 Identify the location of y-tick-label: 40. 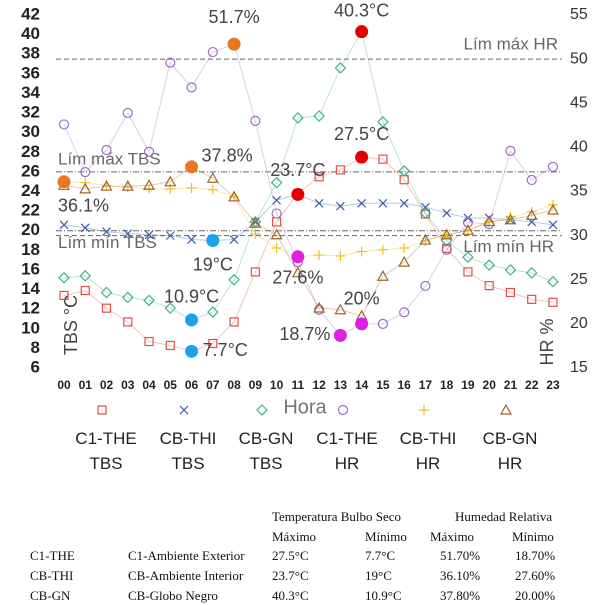
(30, 33).